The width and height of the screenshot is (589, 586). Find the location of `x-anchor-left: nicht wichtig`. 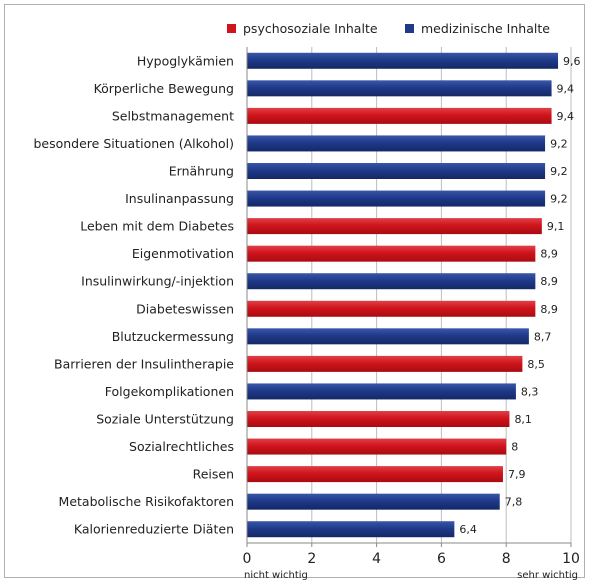

x-anchor-left: nicht wichtig is located at coordinates (276, 575).